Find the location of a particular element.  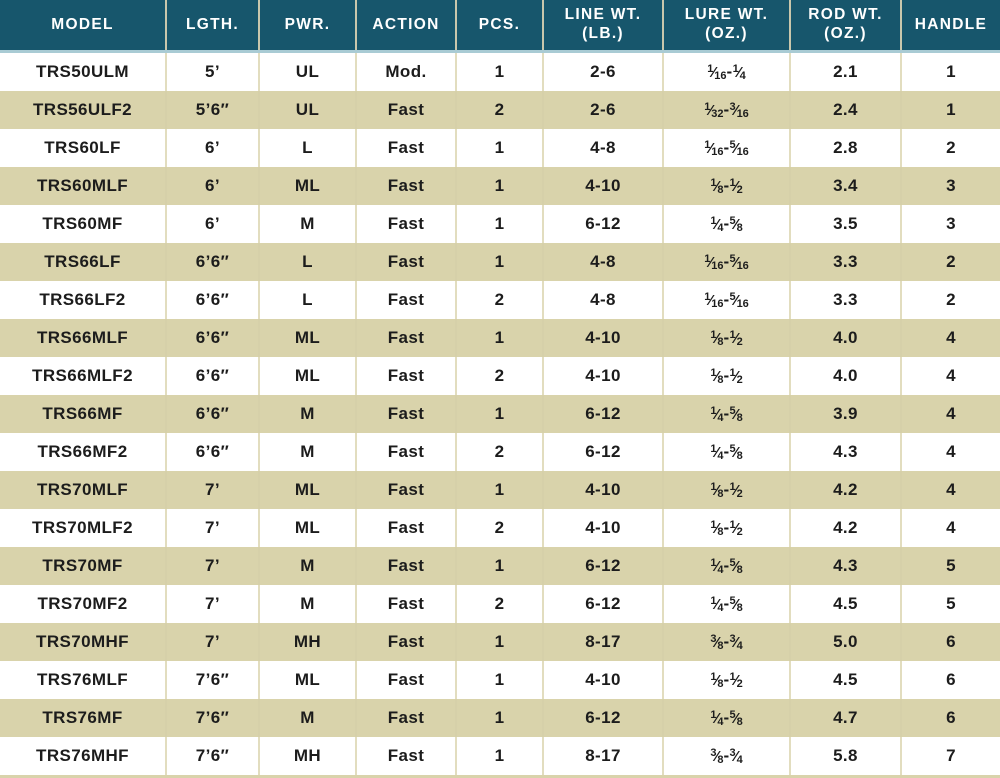

cell-rod-wt: 4.7 is located at coordinates (844, 718).